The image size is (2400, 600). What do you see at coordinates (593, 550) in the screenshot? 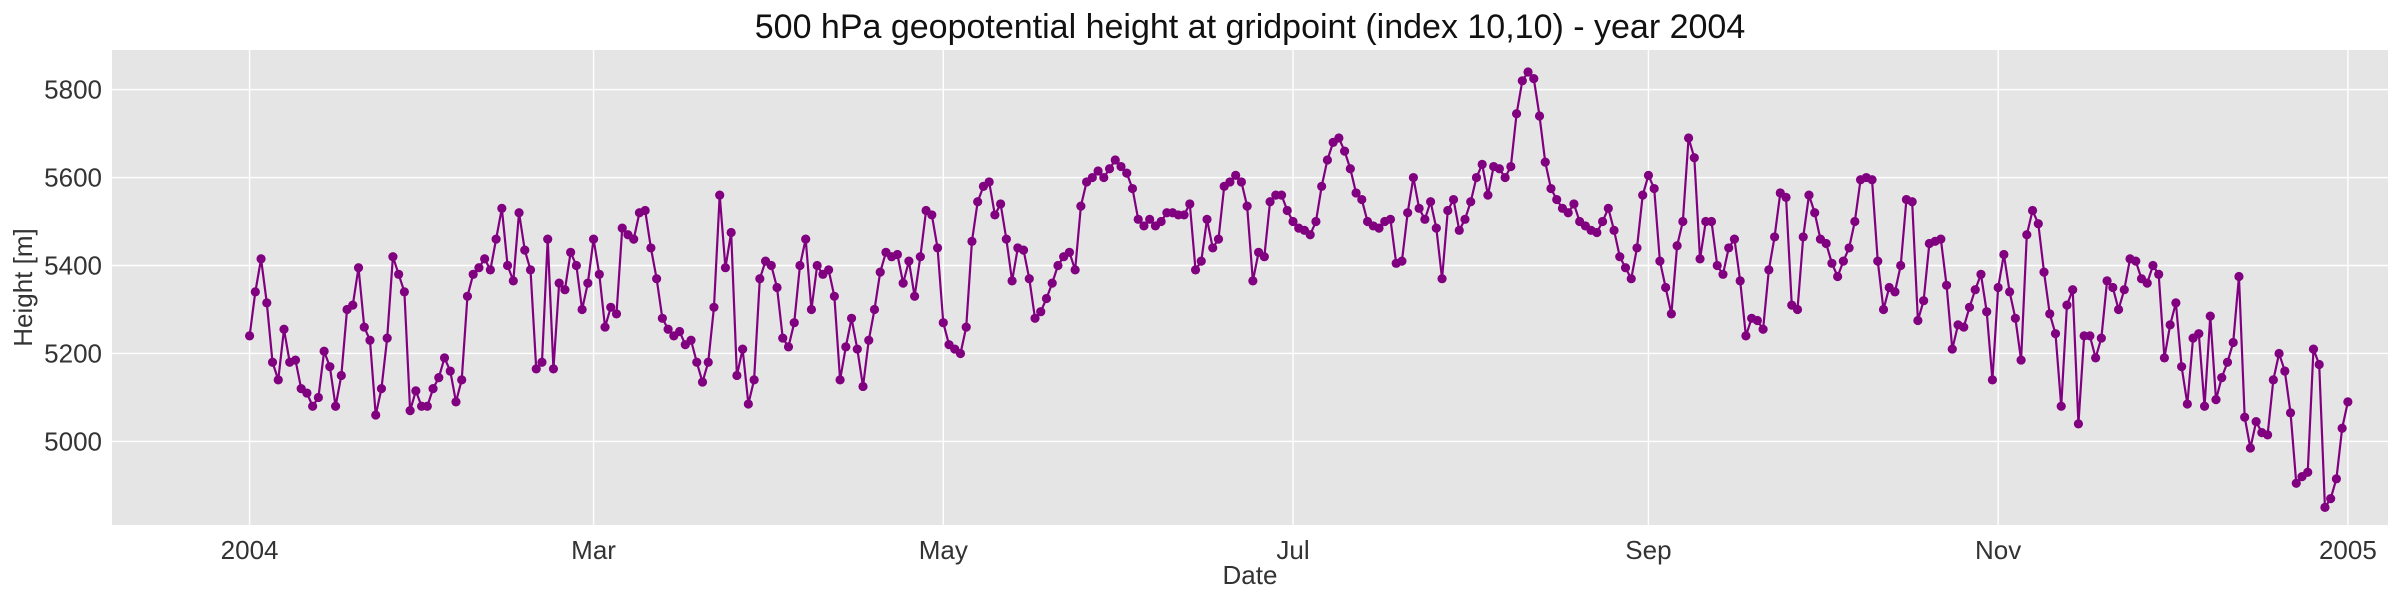
I see `x-tick-label: Mar` at bounding box center [593, 550].